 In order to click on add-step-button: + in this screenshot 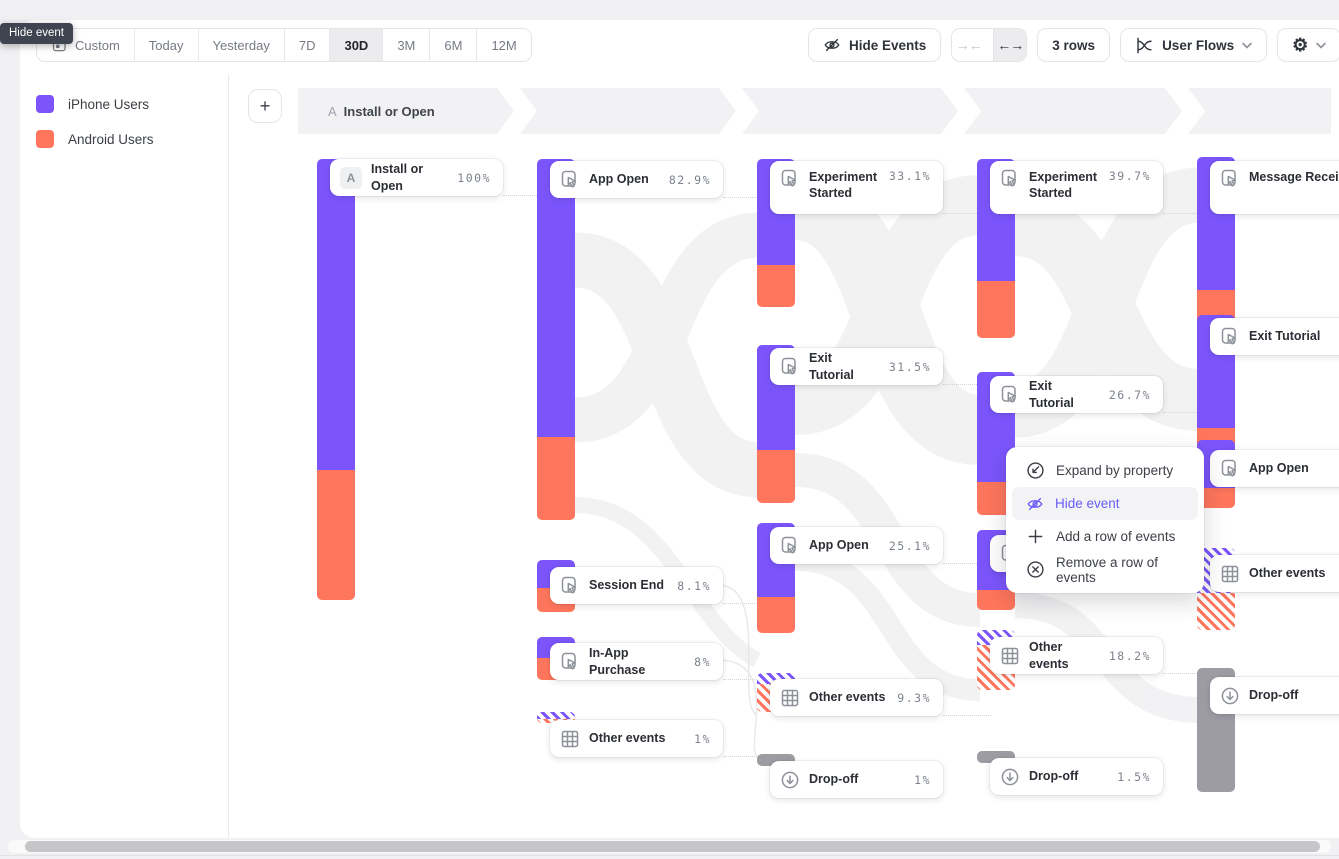, I will do `click(265, 106)`.